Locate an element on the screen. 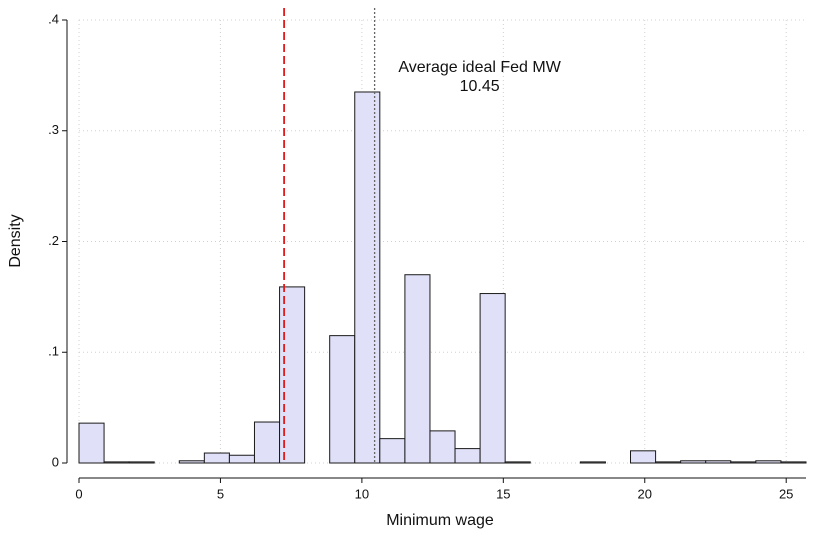 The height and width of the screenshot is (533, 817). x-tick-label: 25 is located at coordinates (786, 493).